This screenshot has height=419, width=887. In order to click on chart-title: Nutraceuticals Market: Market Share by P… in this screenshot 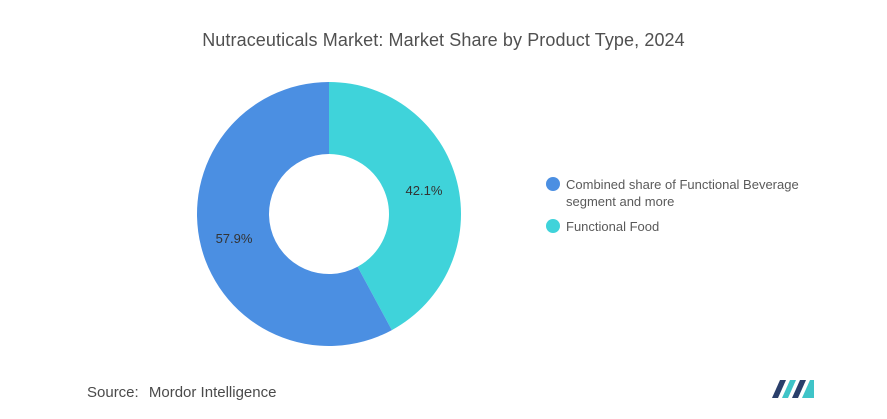, I will do `click(443, 40)`.